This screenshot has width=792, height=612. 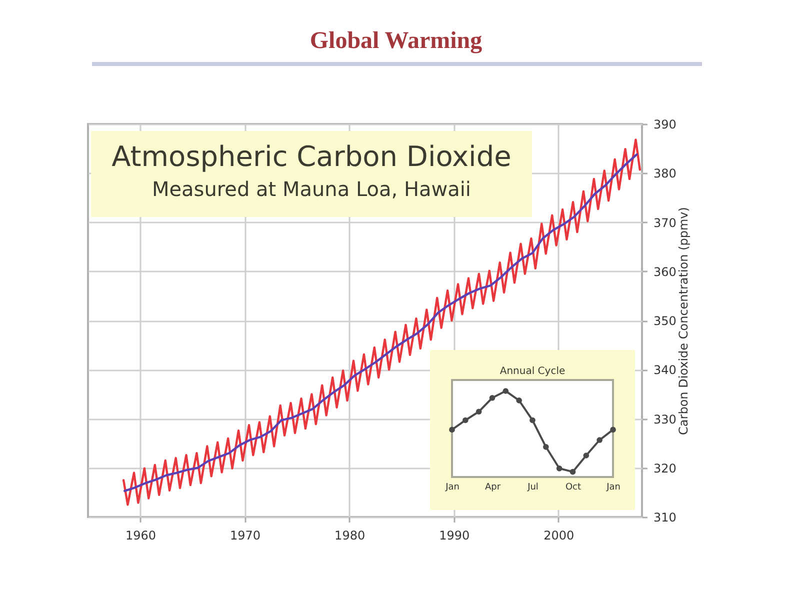 I want to click on x-tick-label: Apr, so click(x=492, y=487).